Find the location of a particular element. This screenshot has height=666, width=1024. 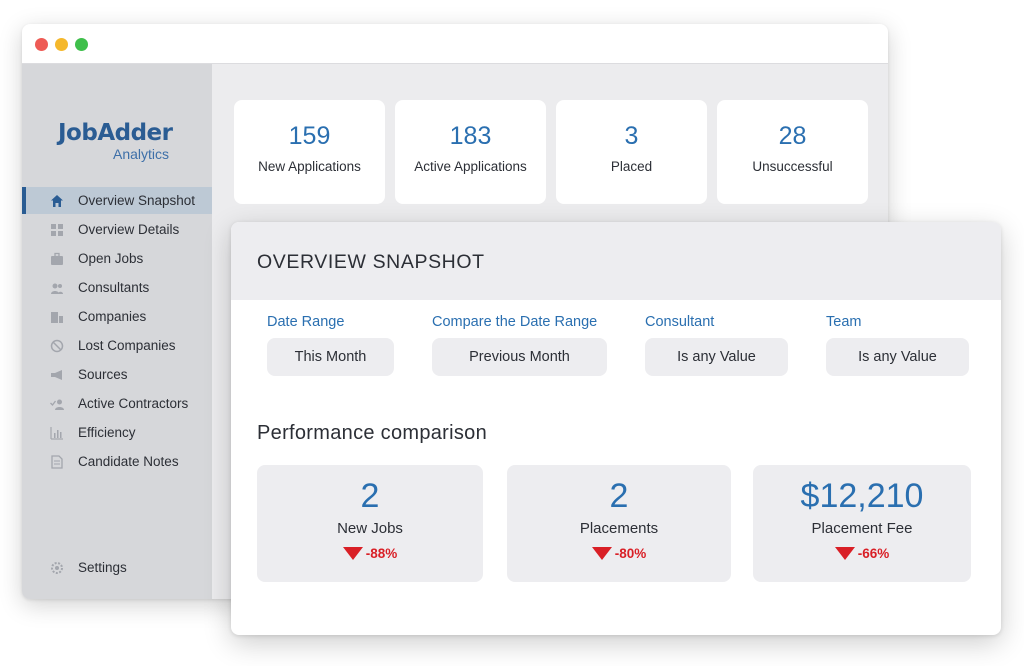

minimize-window-button is located at coordinates (61, 44).